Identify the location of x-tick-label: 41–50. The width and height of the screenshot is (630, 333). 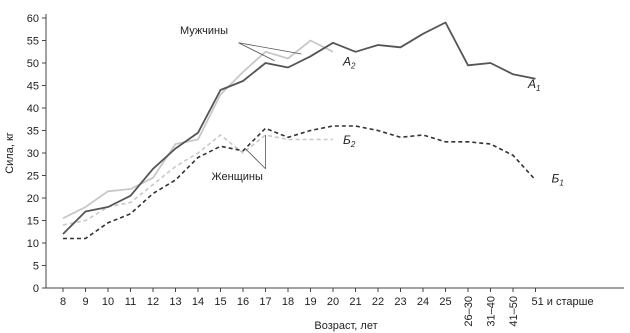
(514, 311).